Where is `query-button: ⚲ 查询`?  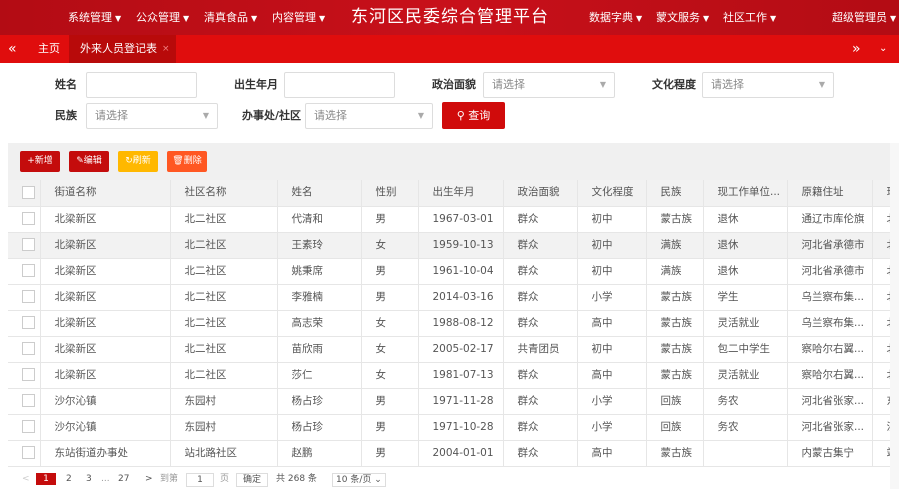 query-button: ⚲ 查询 is located at coordinates (473, 115).